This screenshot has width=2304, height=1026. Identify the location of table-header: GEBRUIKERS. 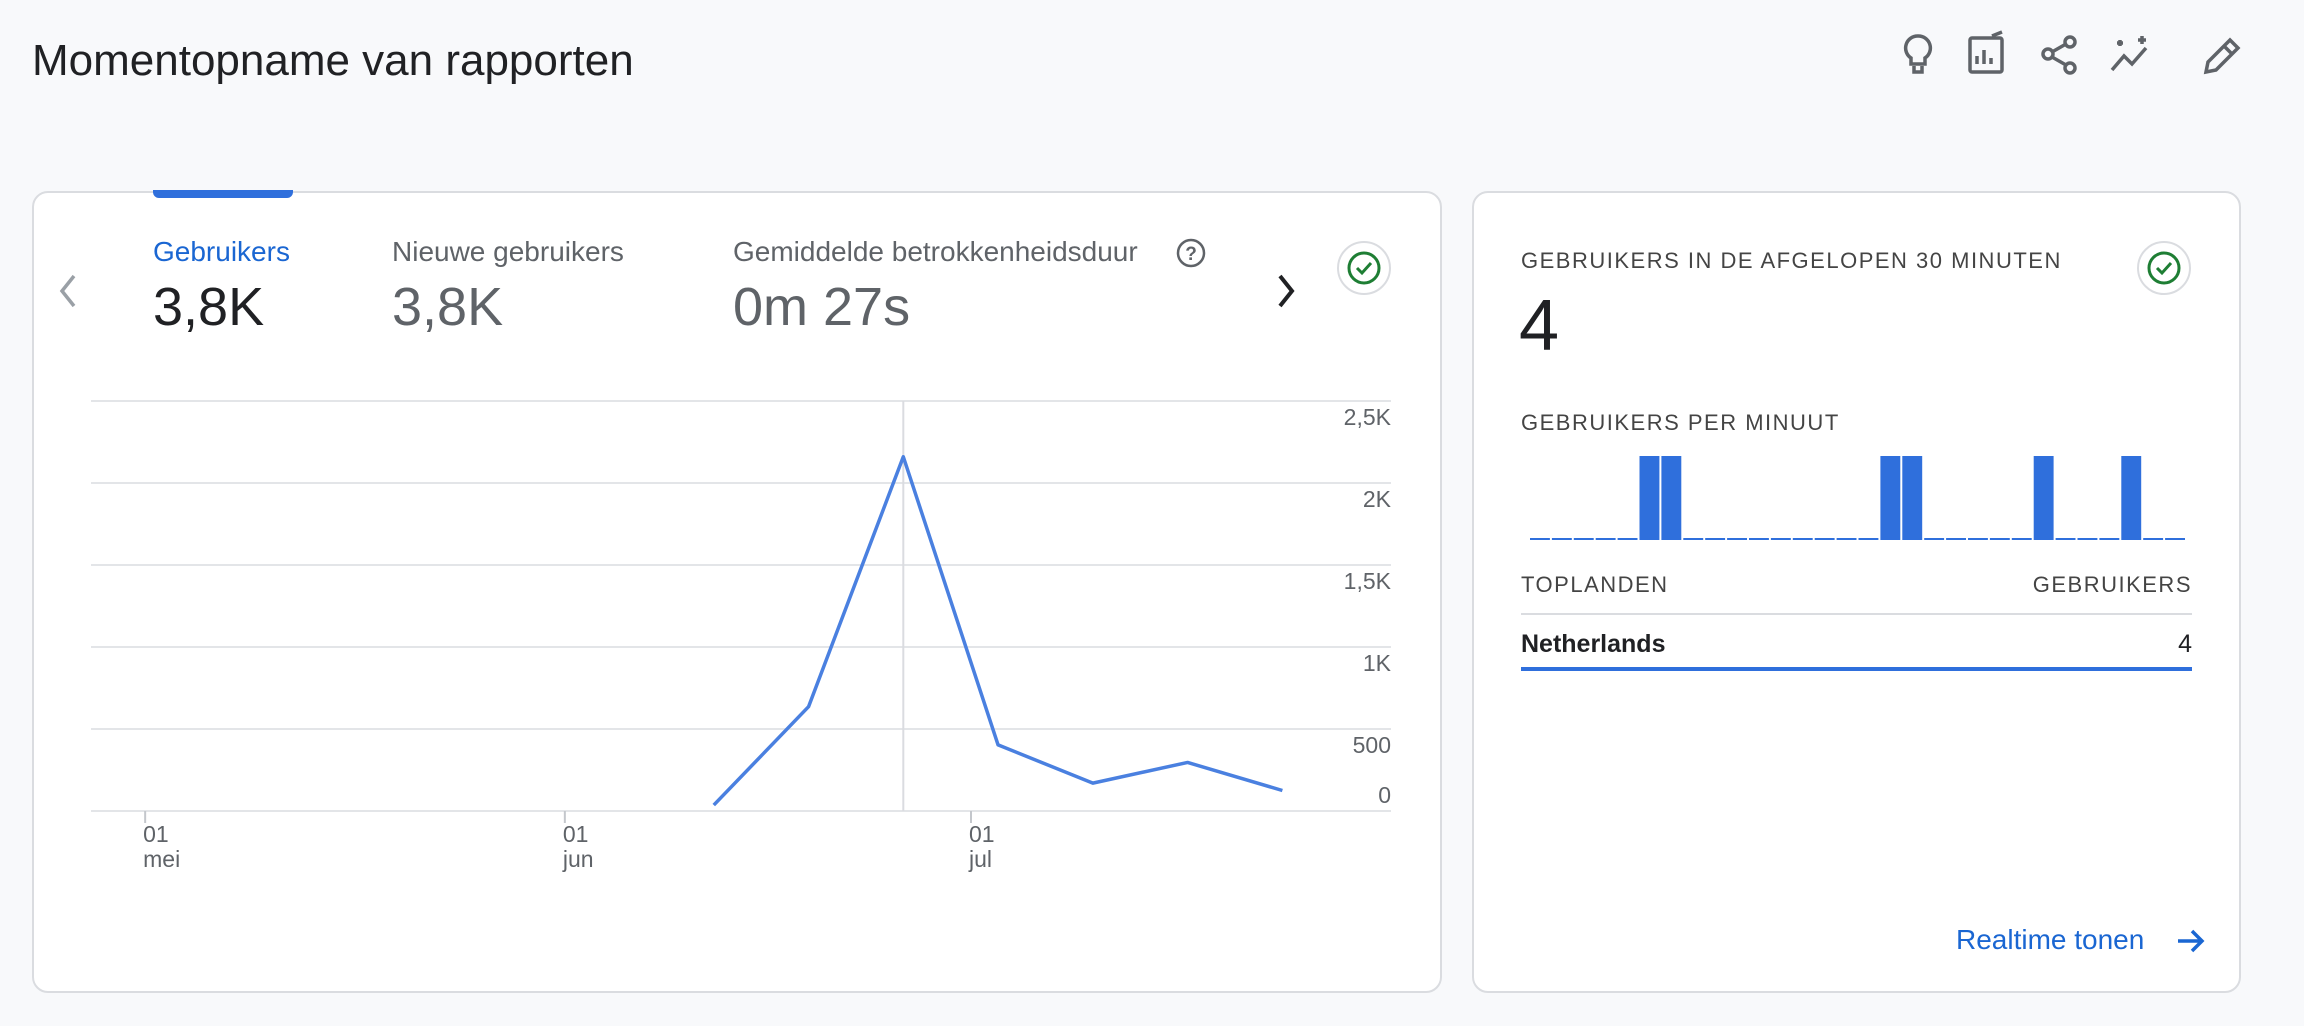
(2112, 584).